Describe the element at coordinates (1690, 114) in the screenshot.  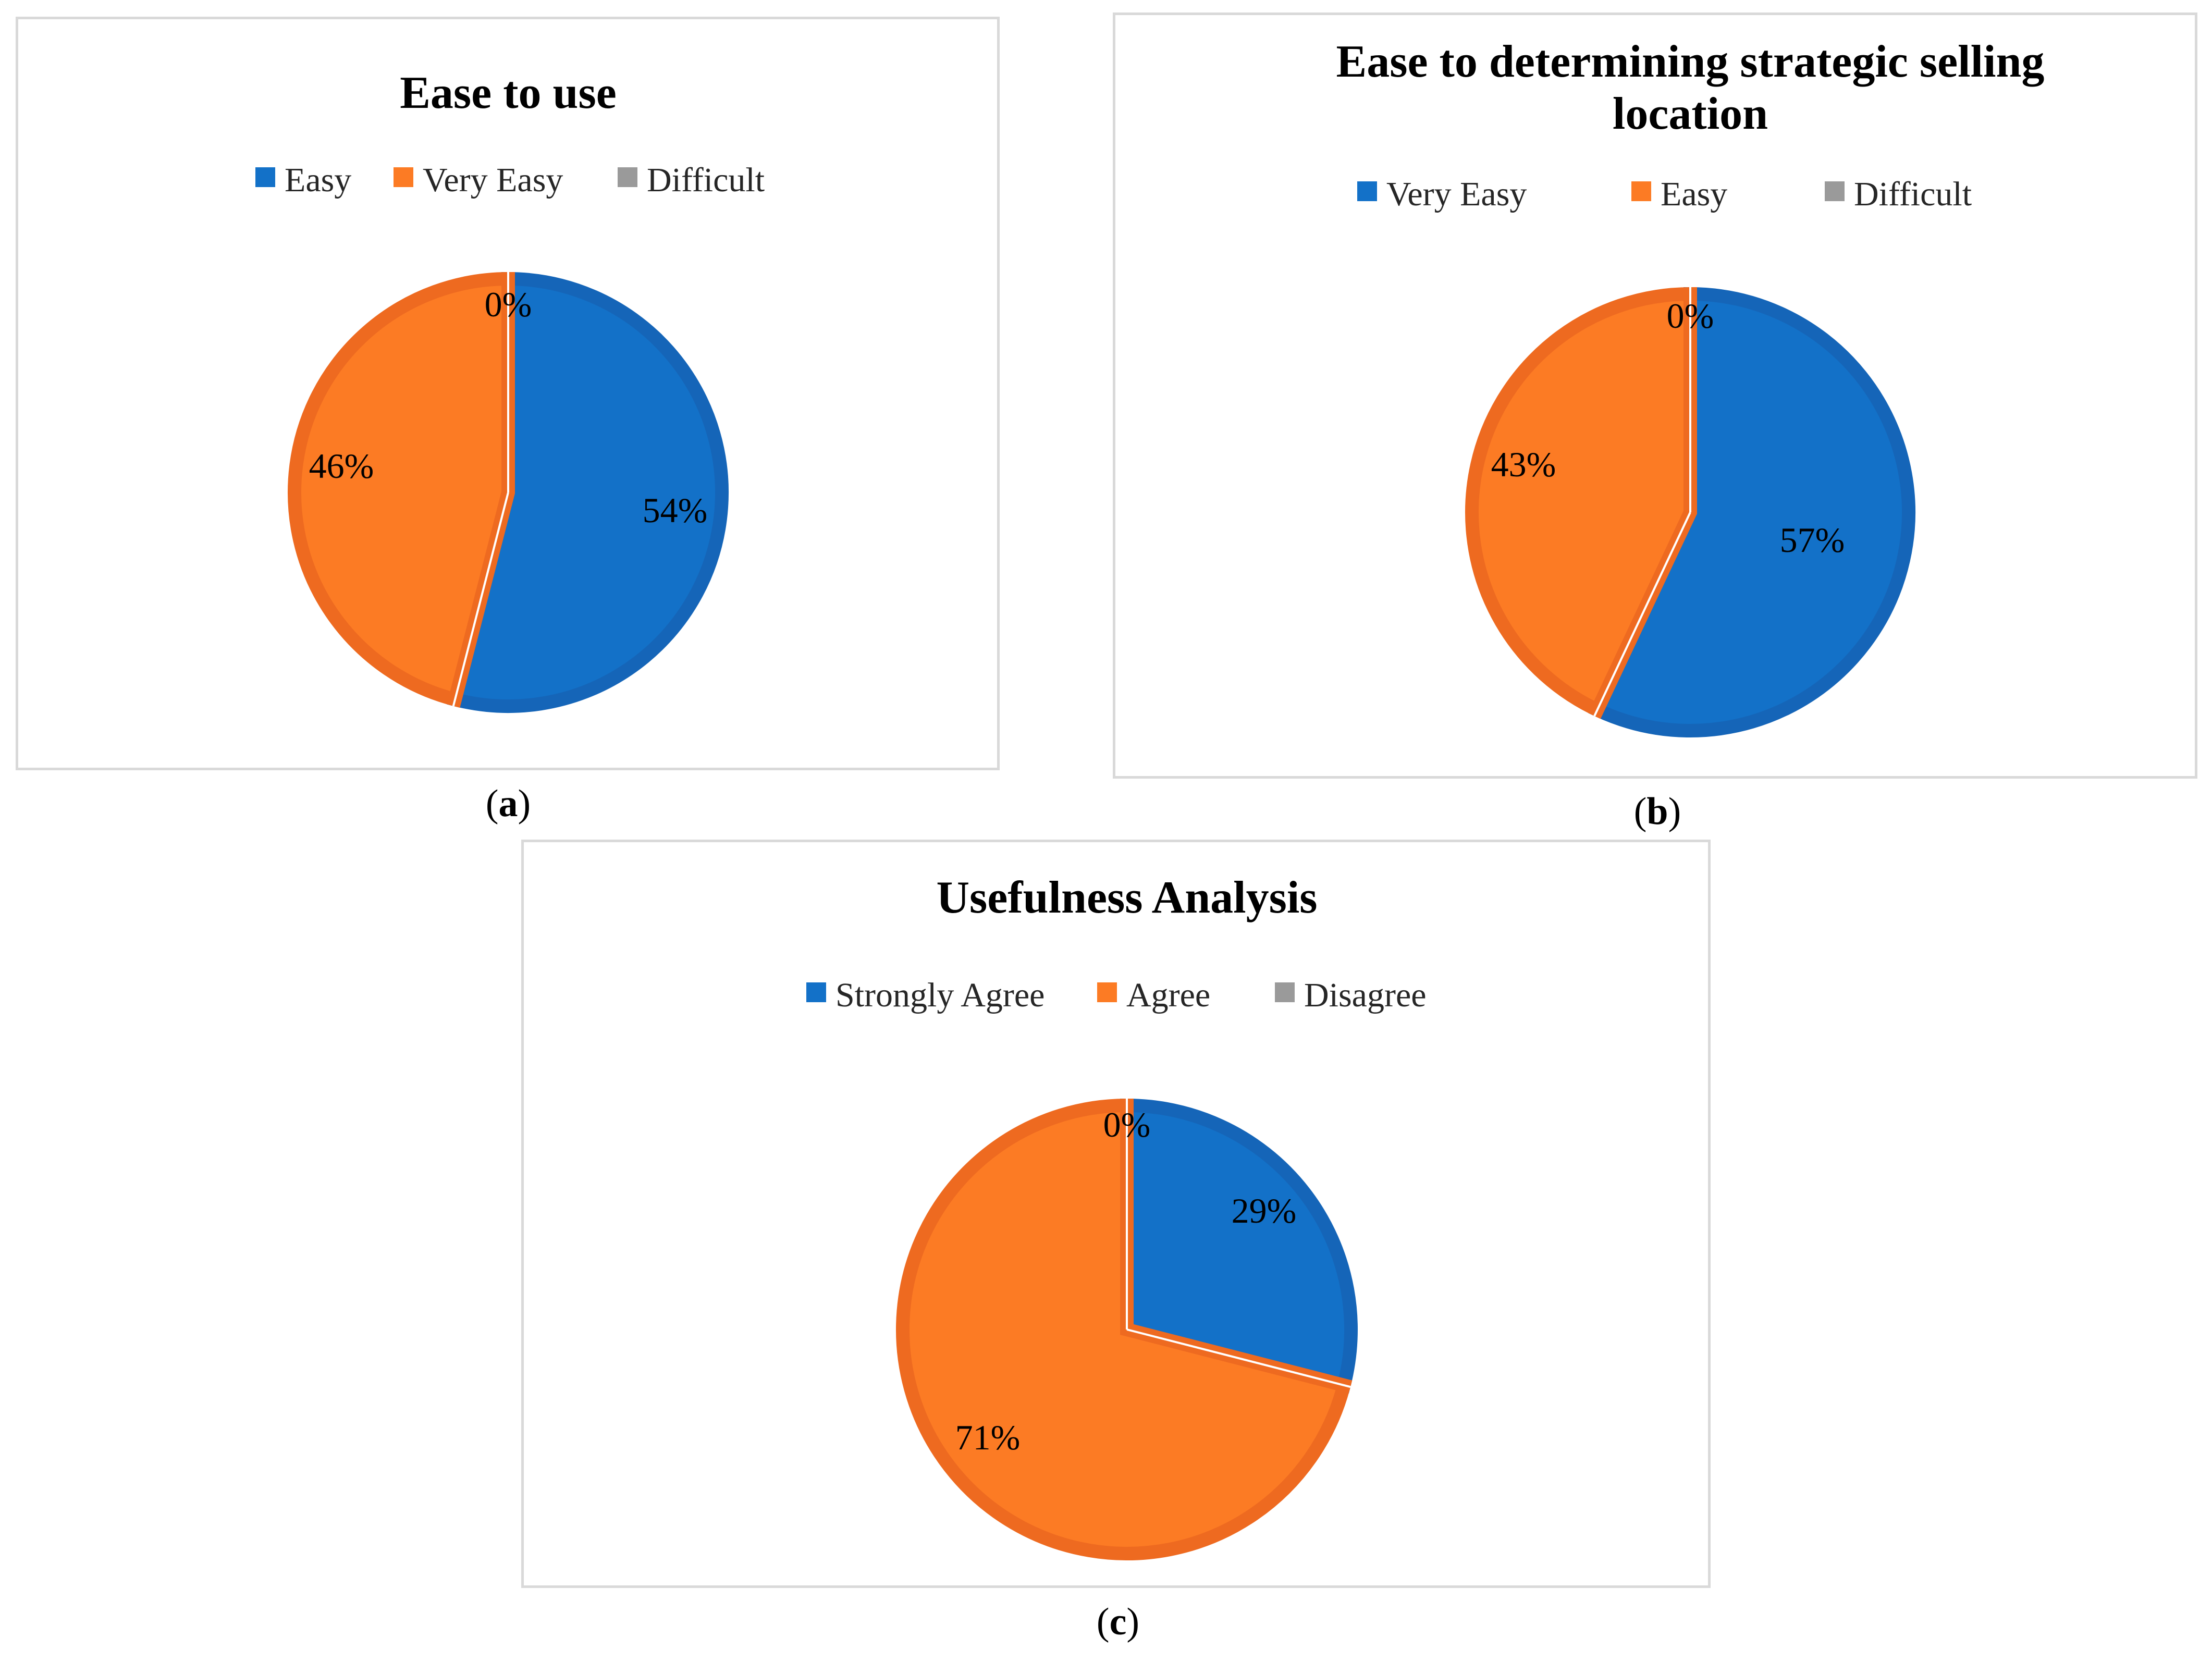
I see `chart-title-b-line2: location` at that location.